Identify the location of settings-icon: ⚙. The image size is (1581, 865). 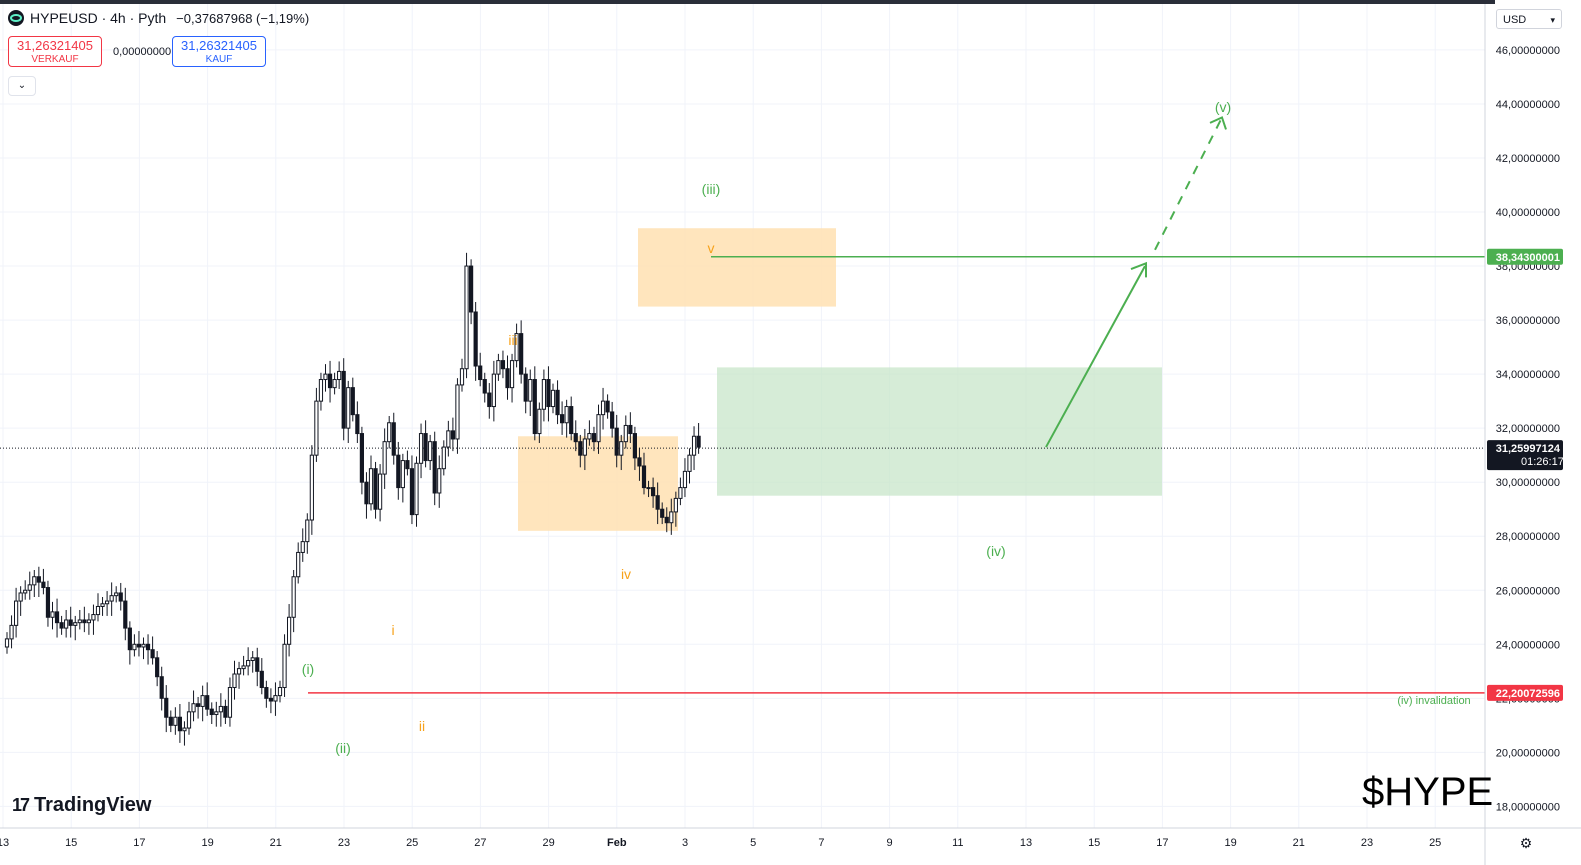
(1526, 843).